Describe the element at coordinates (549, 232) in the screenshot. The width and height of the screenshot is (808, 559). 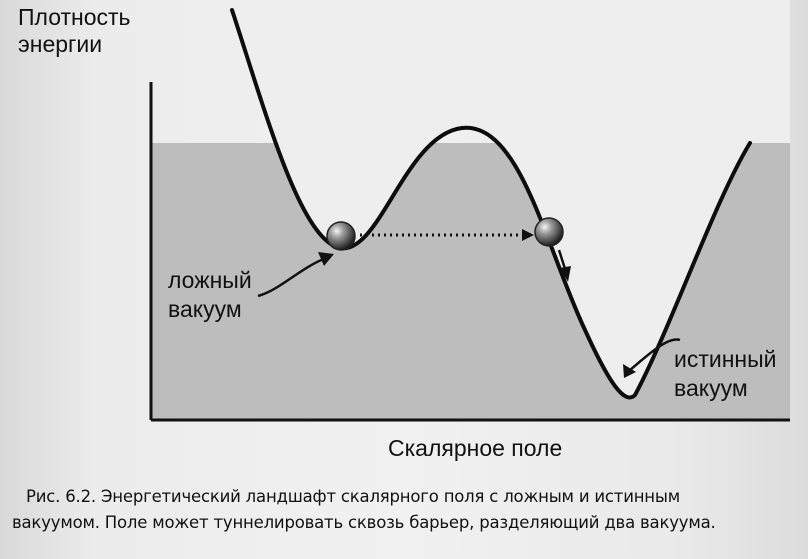
I see `tunneled-ball` at that location.